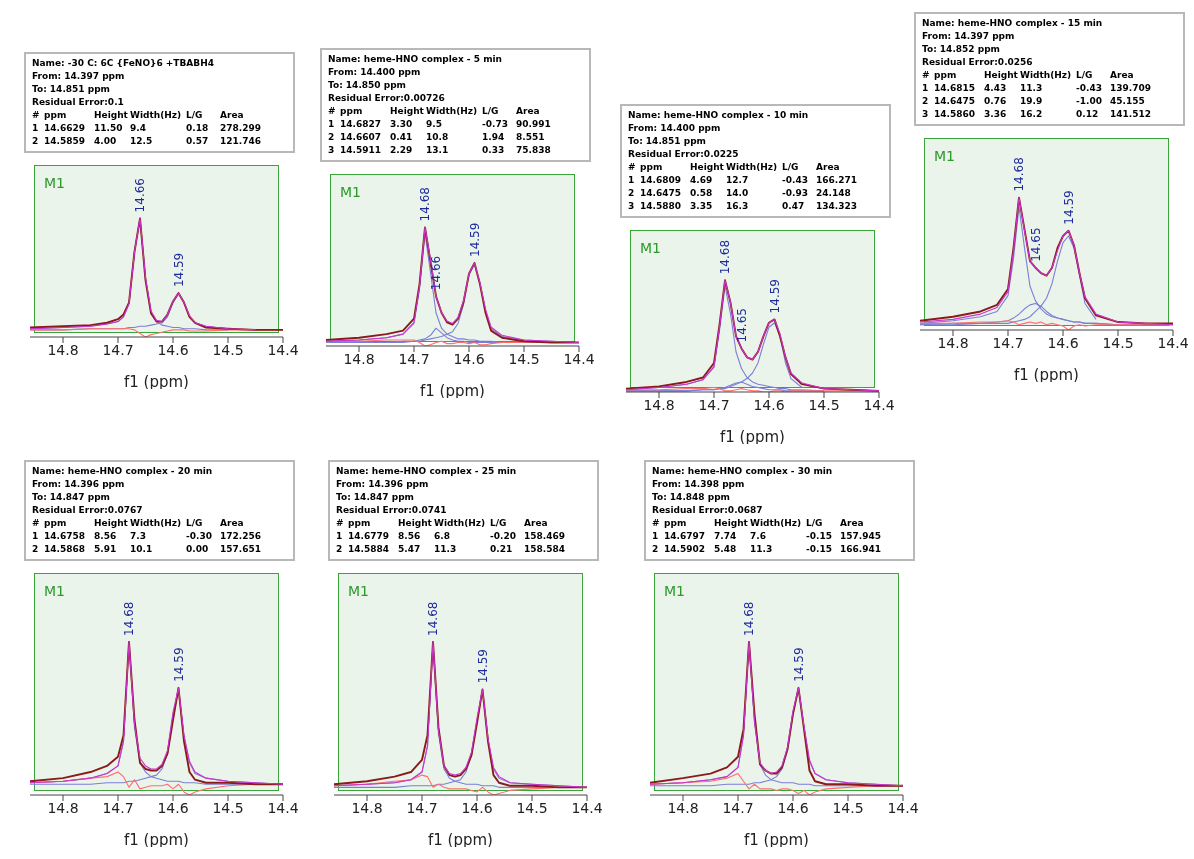 The height and width of the screenshot is (859, 1194). I want to click on text: Name: heme-HNO complex - 30 min, so click(743, 471).